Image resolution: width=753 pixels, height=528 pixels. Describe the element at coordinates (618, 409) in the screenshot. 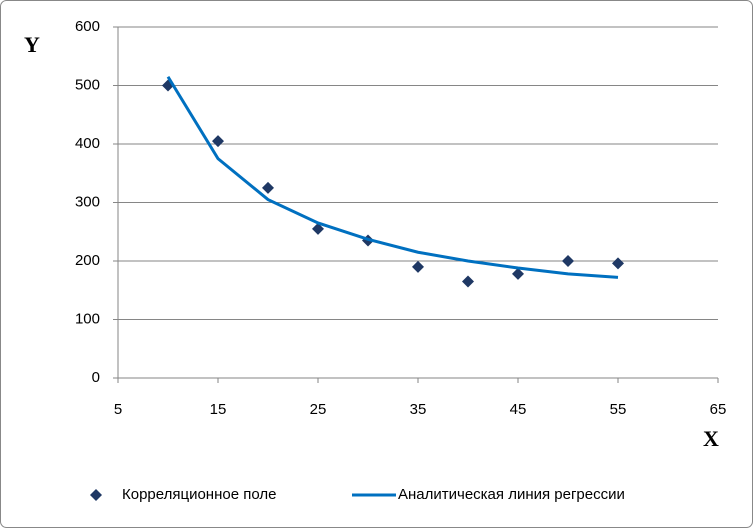

I see `x-tick-label: 55` at that location.